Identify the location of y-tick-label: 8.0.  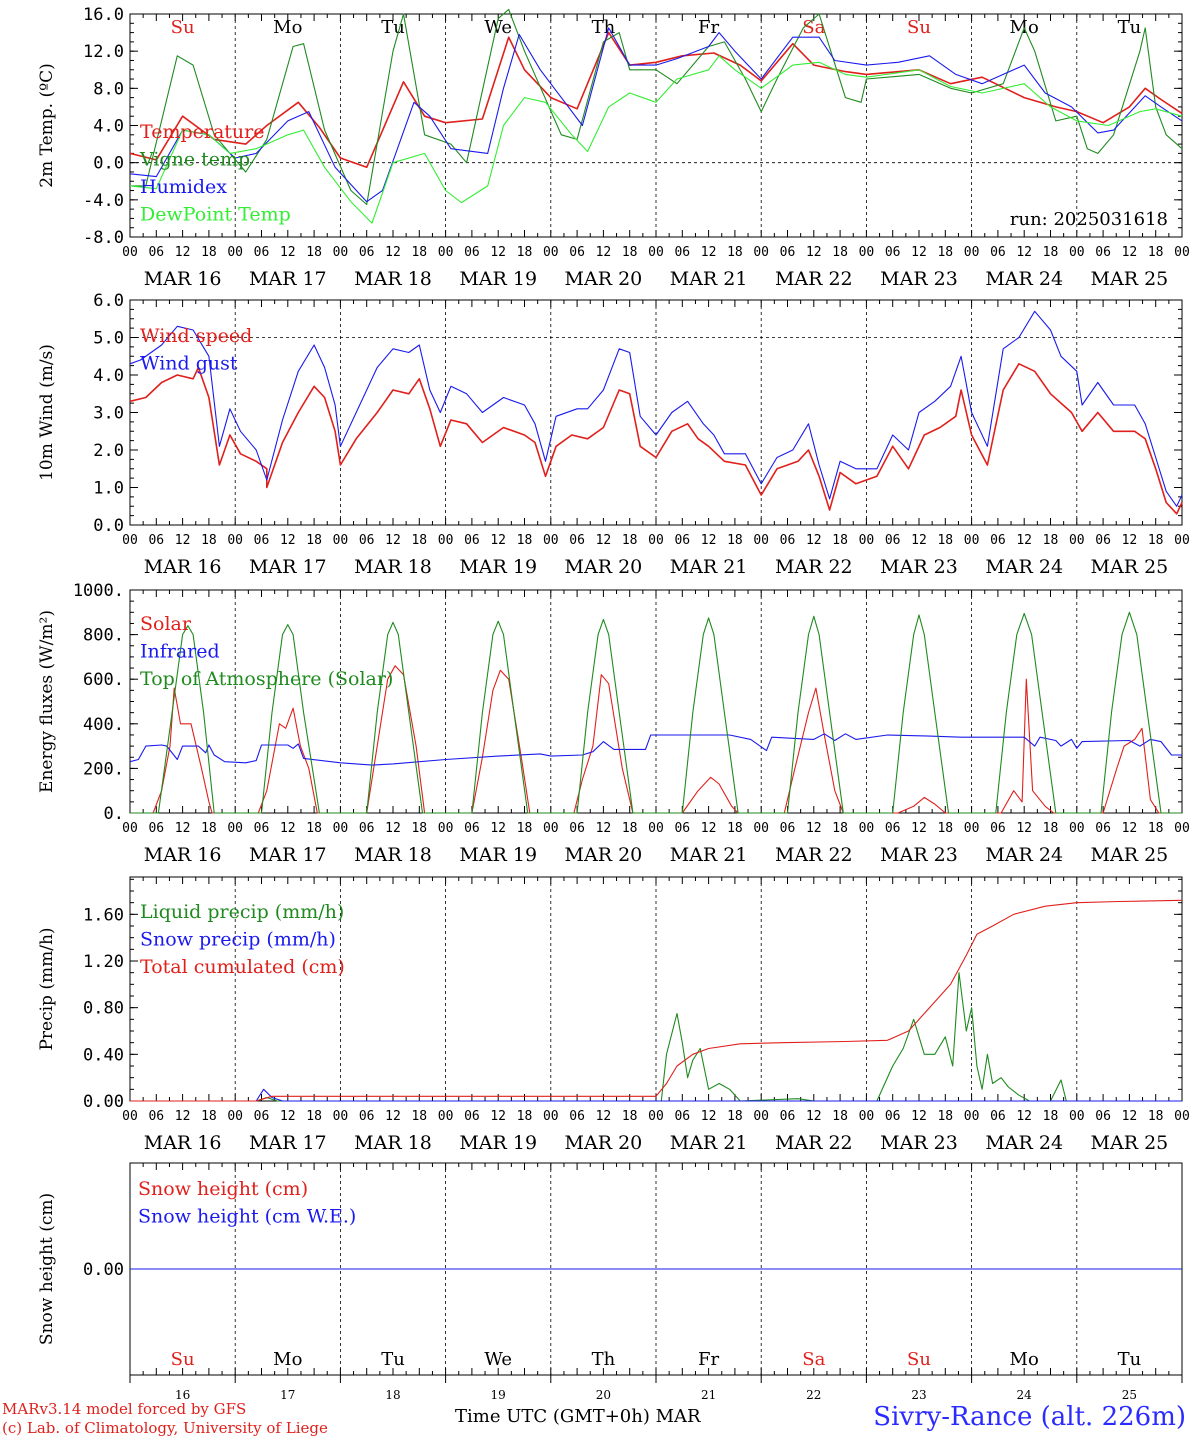
(108, 89).